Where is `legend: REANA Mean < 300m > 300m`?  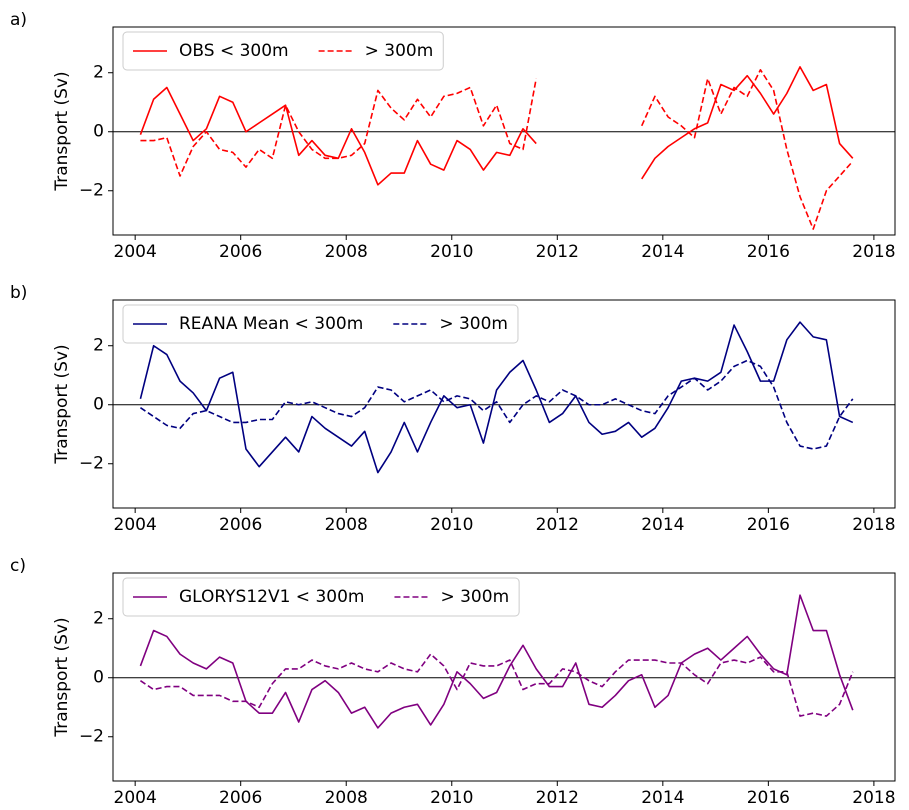 legend: REANA Mean < 300m > 300m is located at coordinates (320, 324).